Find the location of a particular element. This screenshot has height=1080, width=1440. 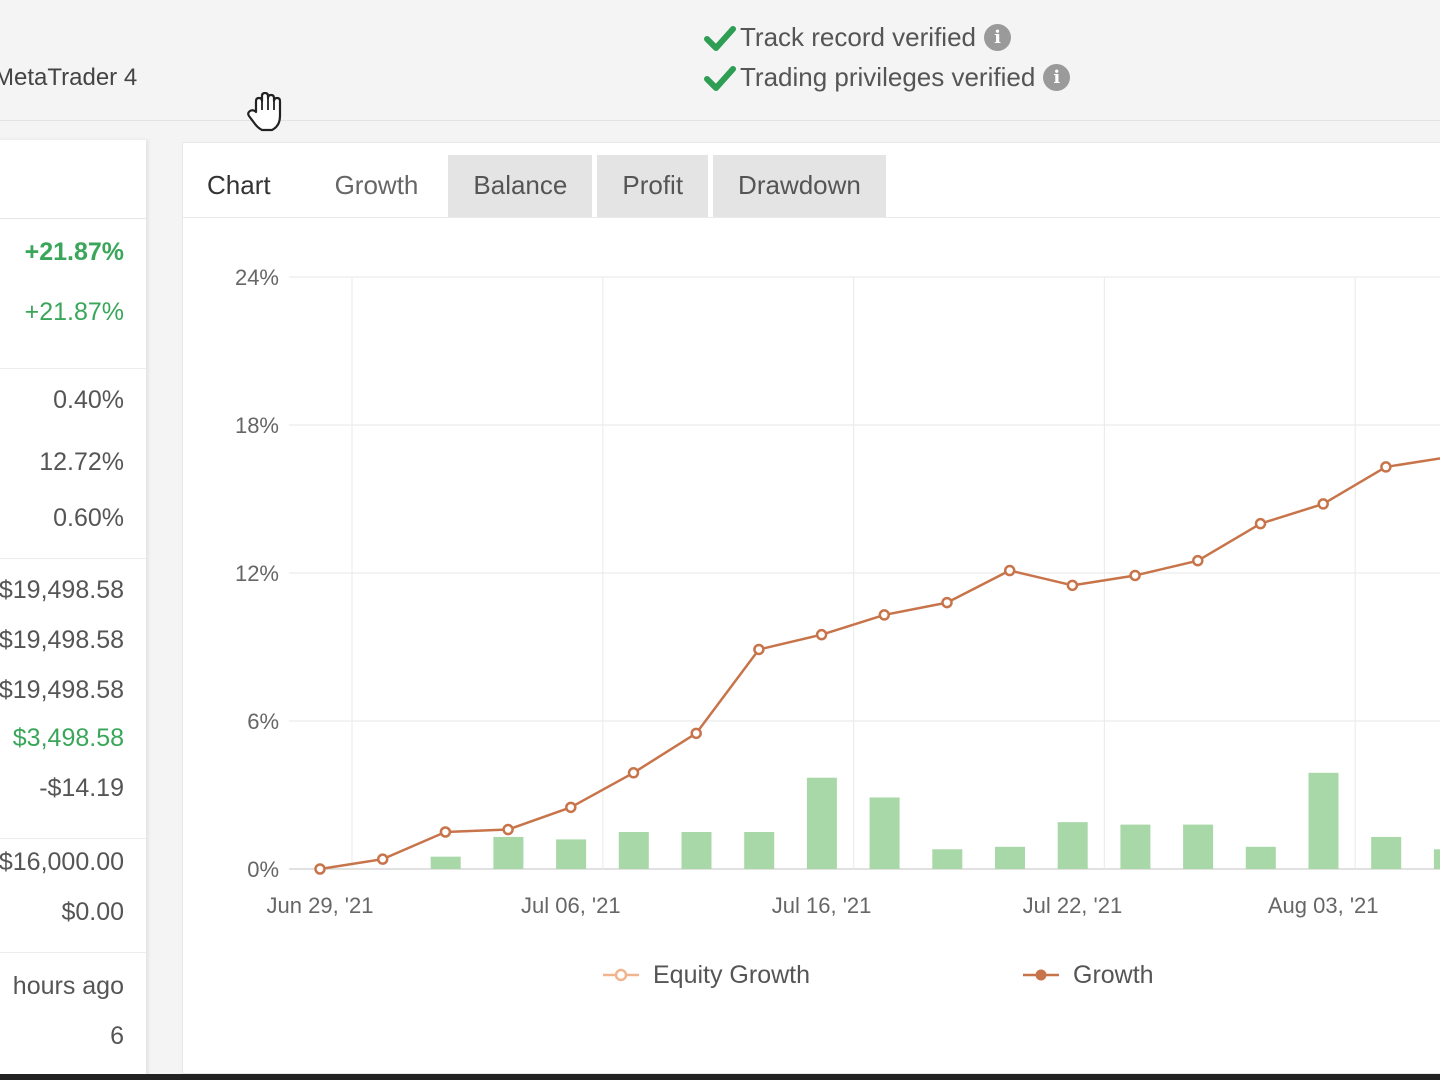

tab-balance: Balance is located at coordinates (520, 186).